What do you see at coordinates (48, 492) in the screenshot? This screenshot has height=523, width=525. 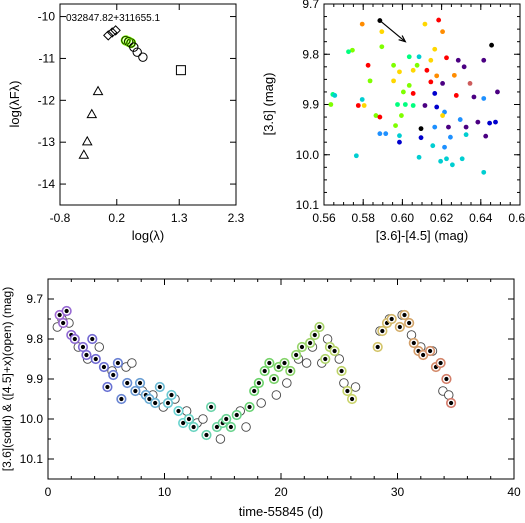 I see `x-tick-label: 0` at bounding box center [48, 492].